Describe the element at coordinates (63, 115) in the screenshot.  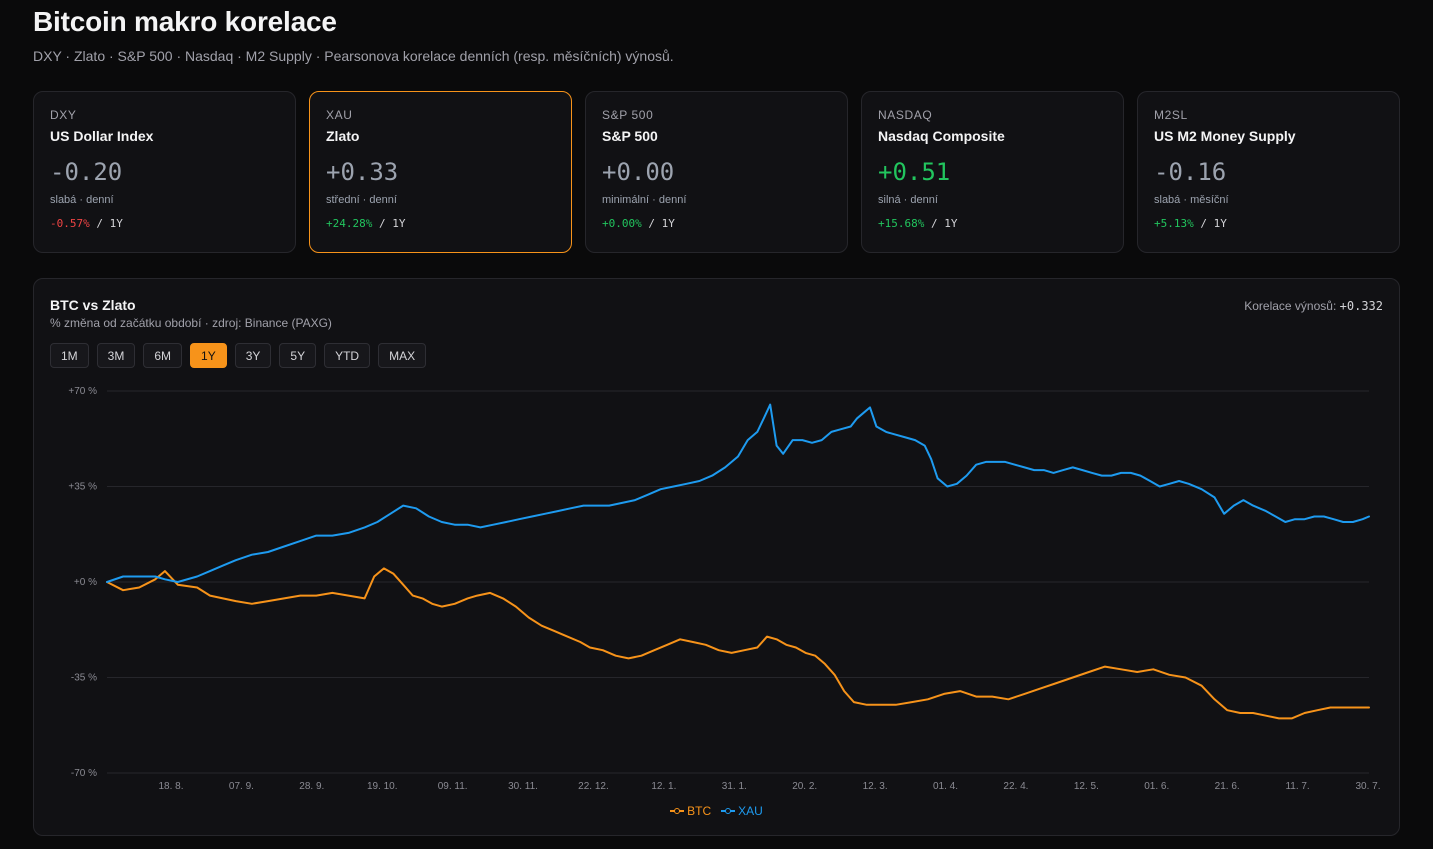
I see `card-code: DXY` at that location.